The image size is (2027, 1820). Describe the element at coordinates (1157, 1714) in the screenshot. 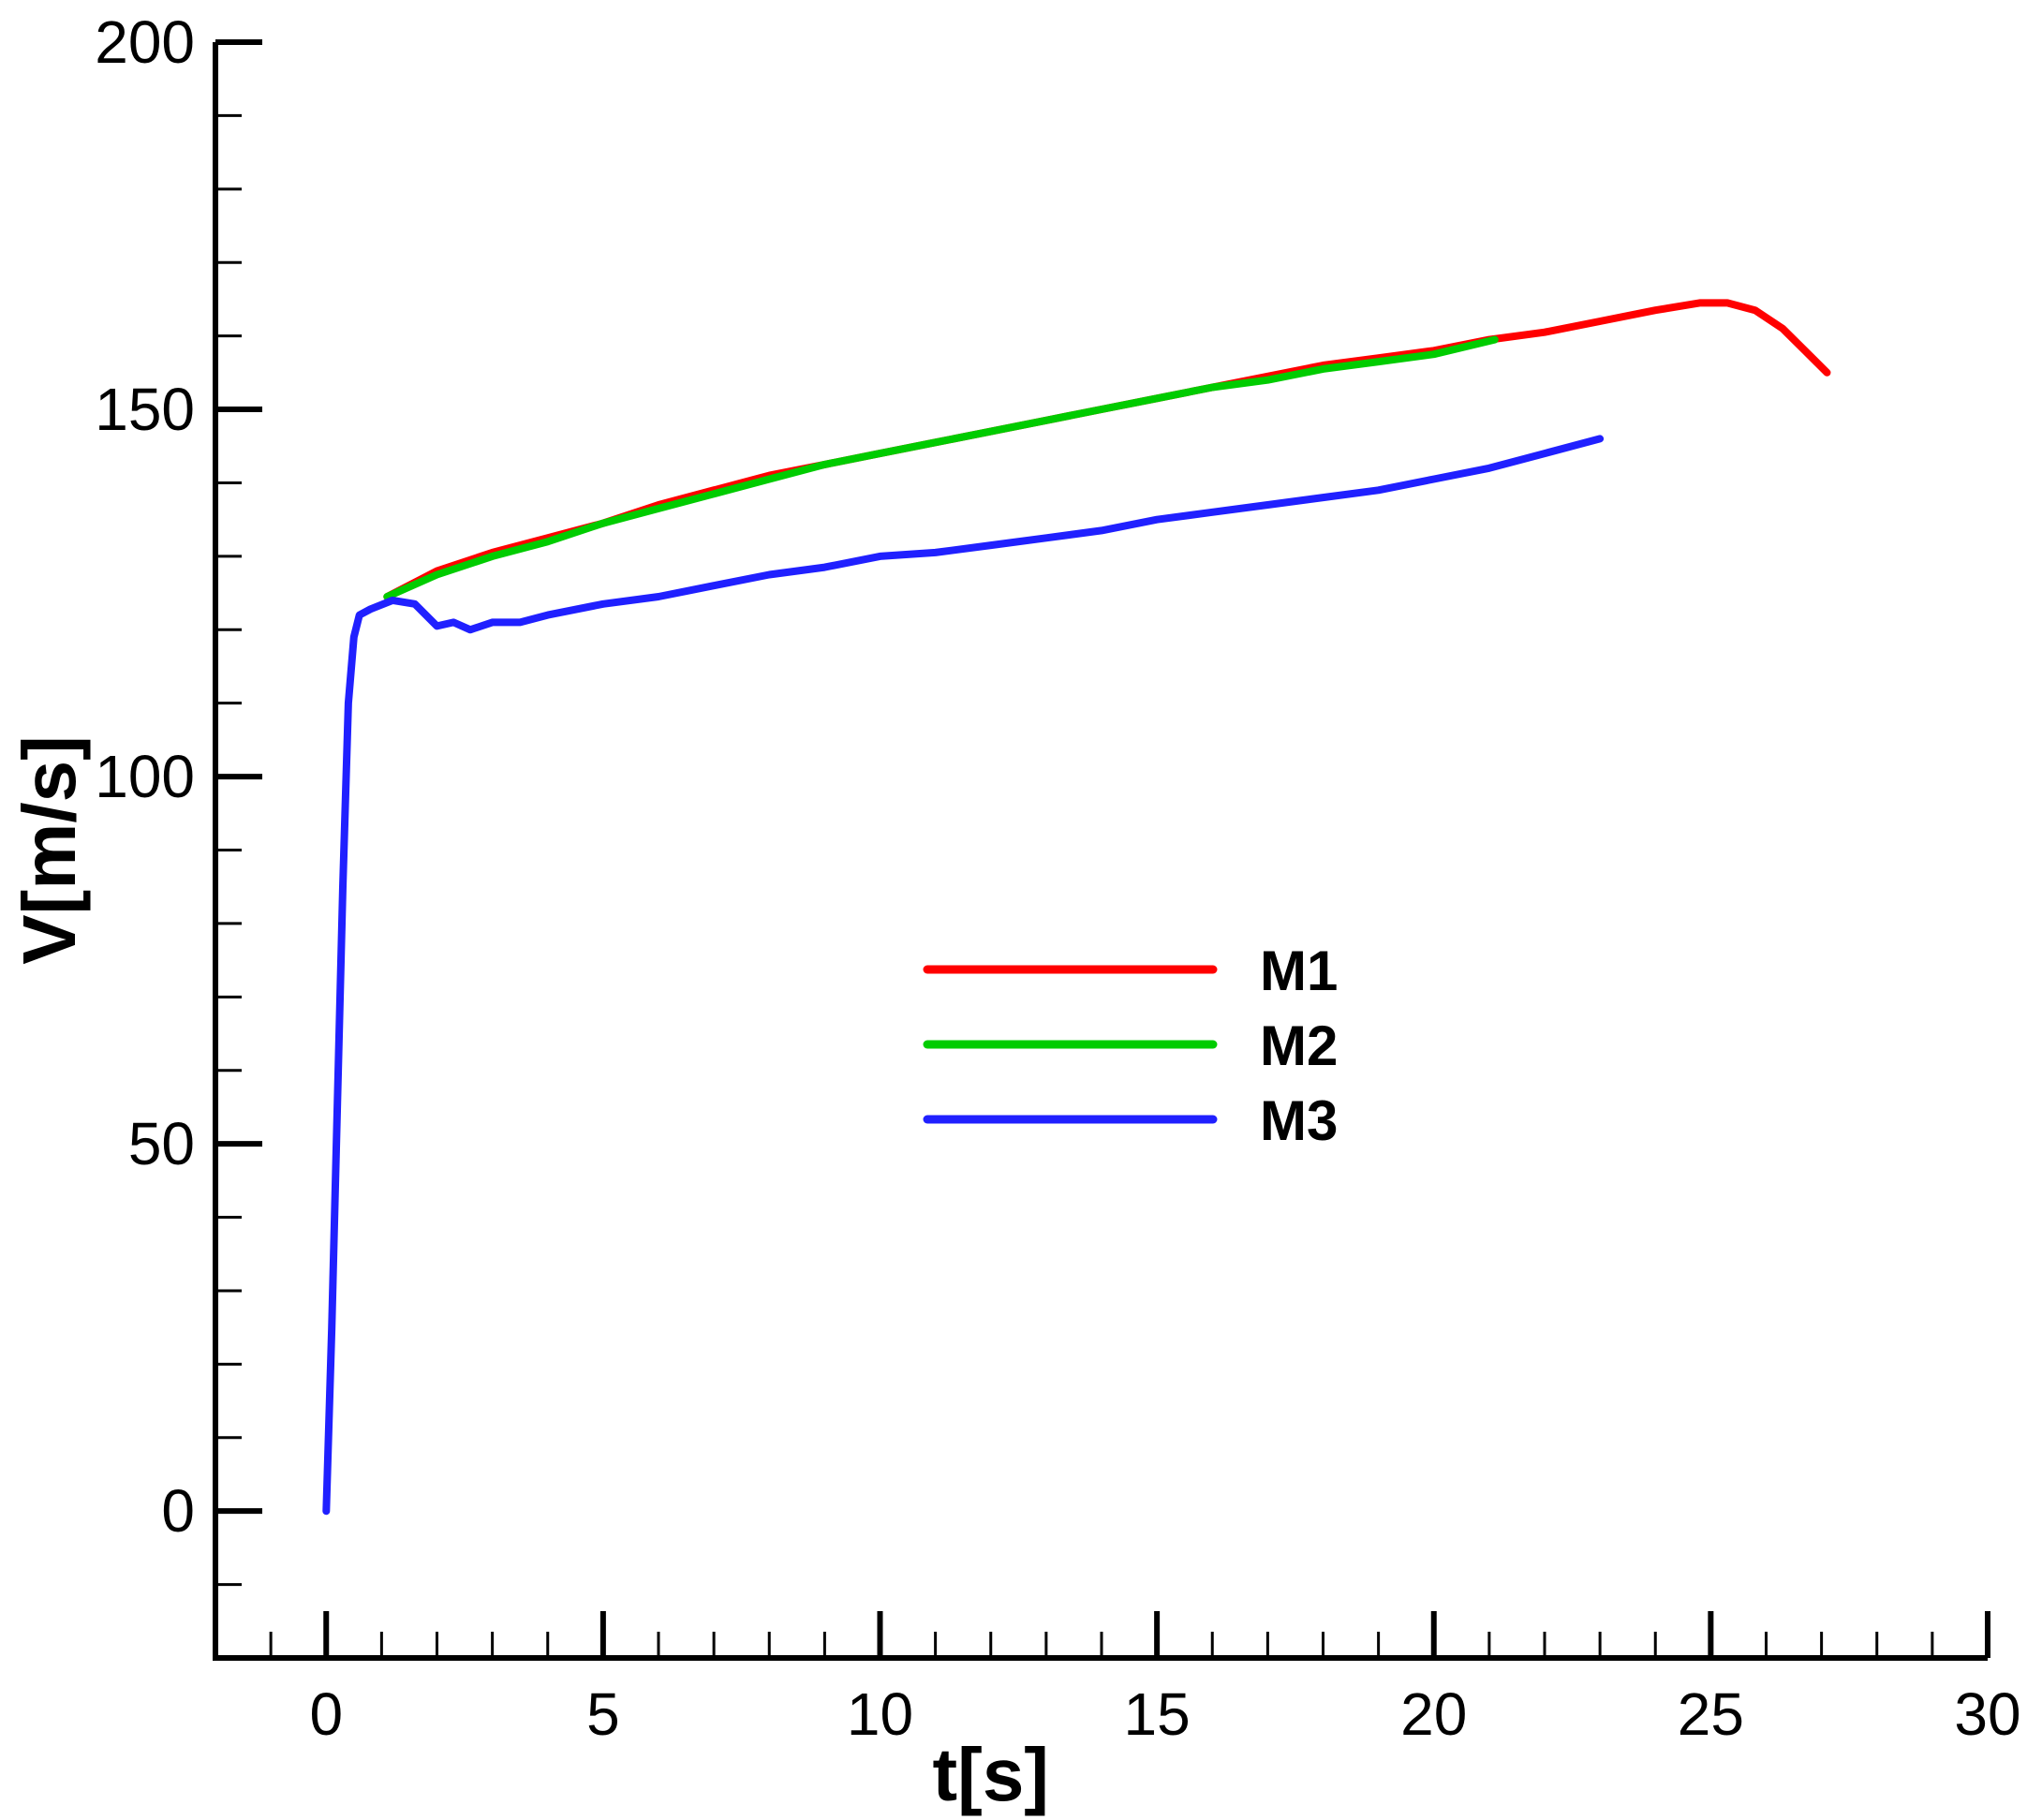

I see `x-tick-label: 15` at that location.